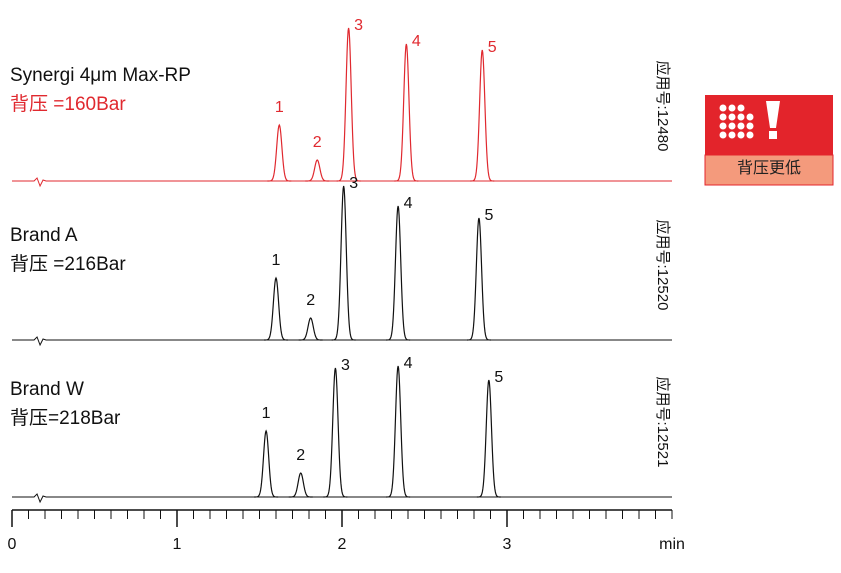  What do you see at coordinates (100, 75) in the screenshot?
I see `series-name: Synergi 4μm Max-RP` at bounding box center [100, 75].